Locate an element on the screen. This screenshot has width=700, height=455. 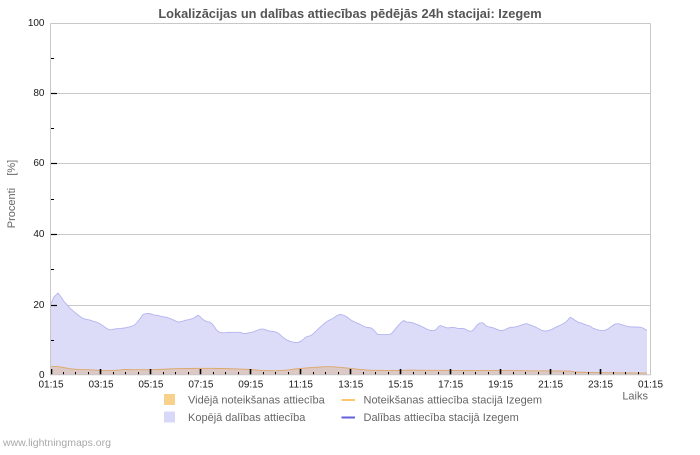
svg-text: 09:15 is located at coordinates (250, 385).